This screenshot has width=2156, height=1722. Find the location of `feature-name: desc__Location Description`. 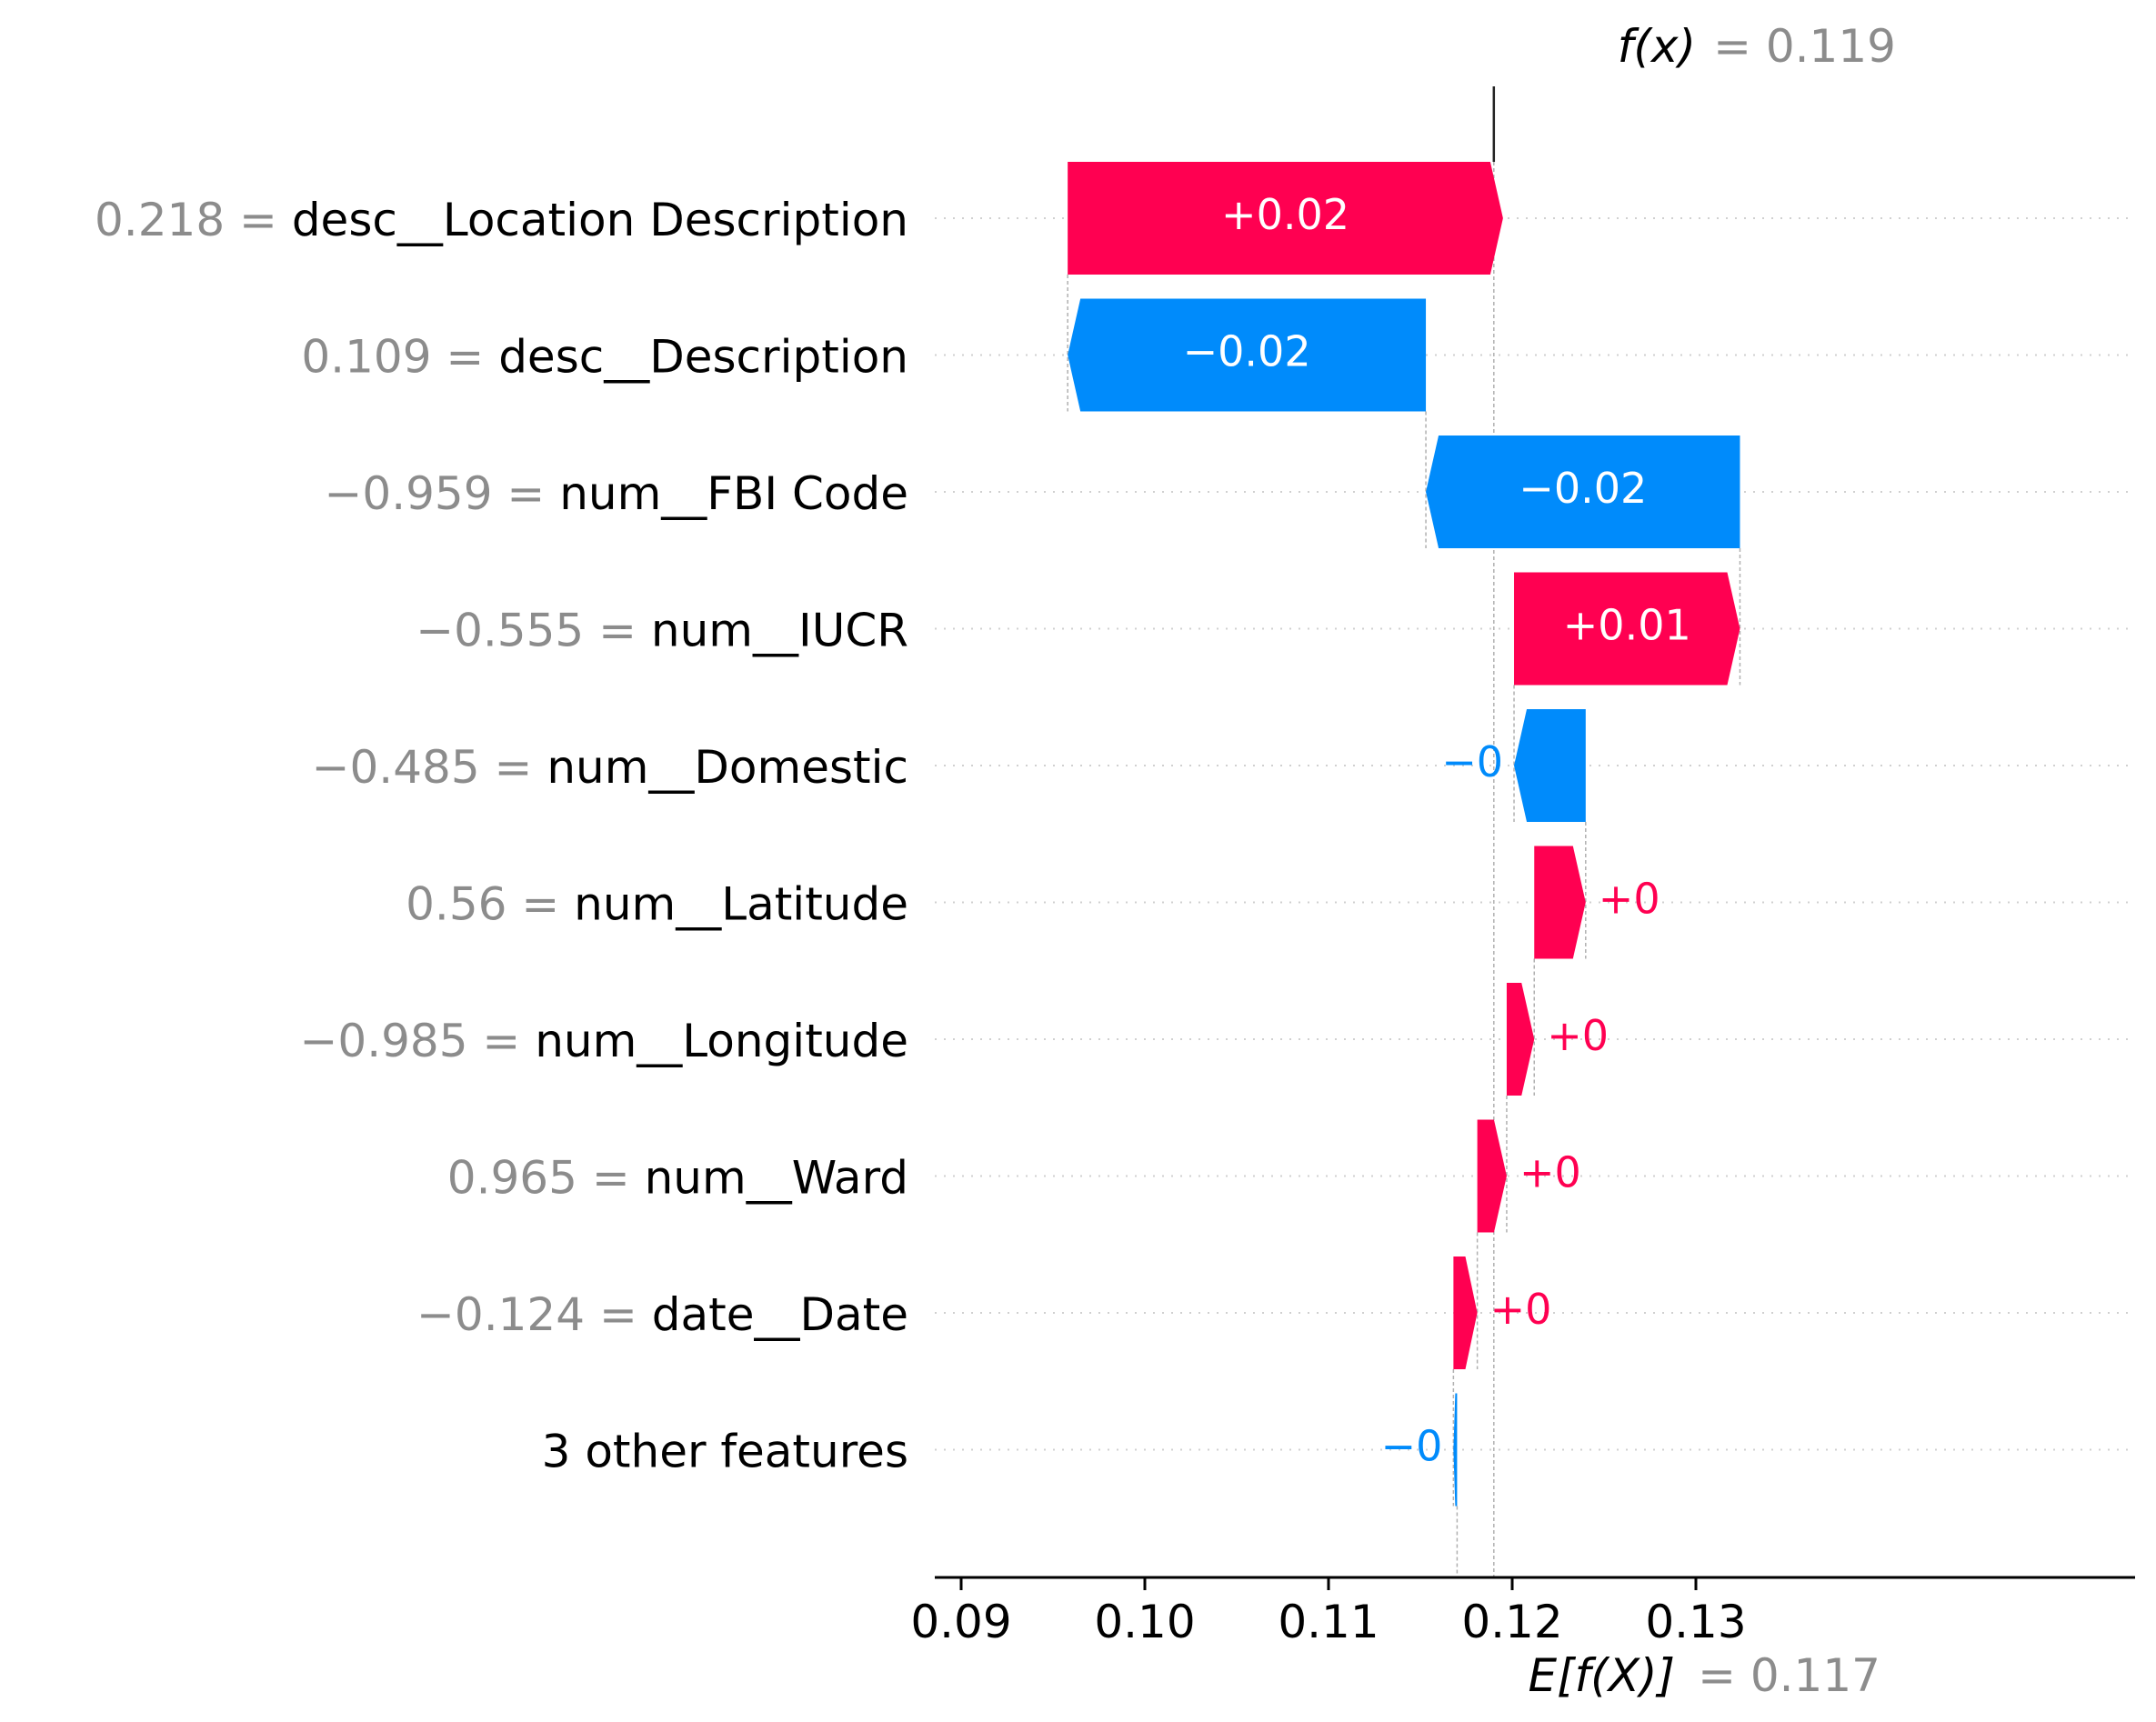

feature-name: desc__Location Description is located at coordinates (600, 220).